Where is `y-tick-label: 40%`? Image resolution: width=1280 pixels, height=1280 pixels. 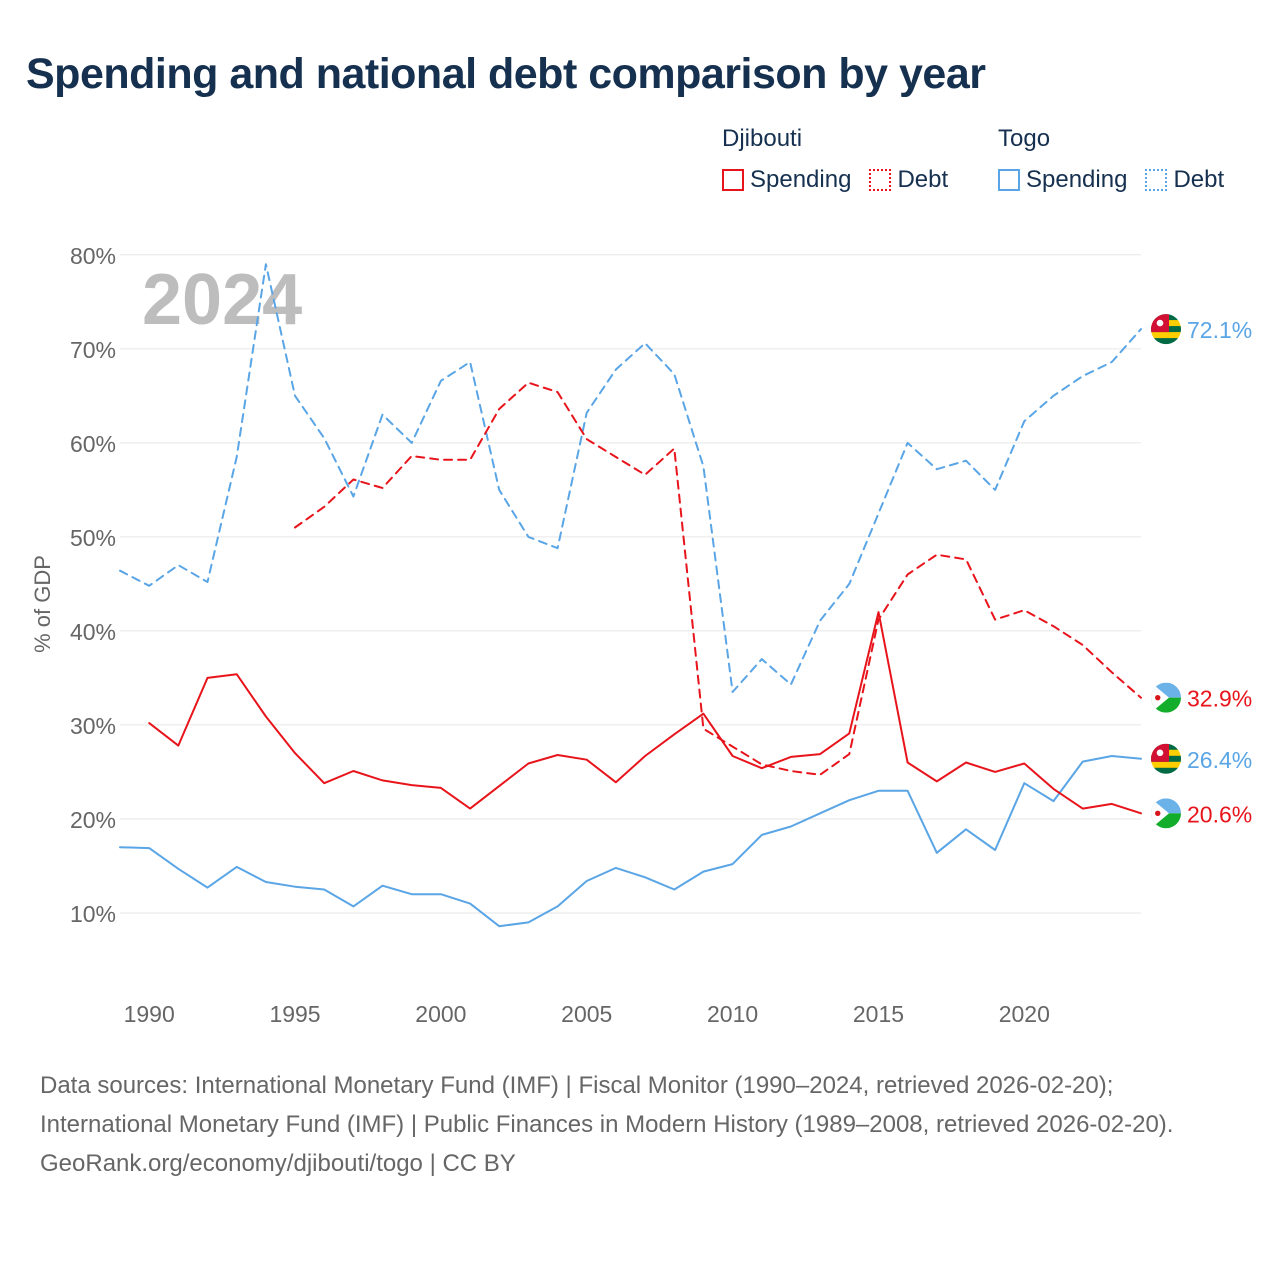
y-tick-label: 40% is located at coordinates (93, 632).